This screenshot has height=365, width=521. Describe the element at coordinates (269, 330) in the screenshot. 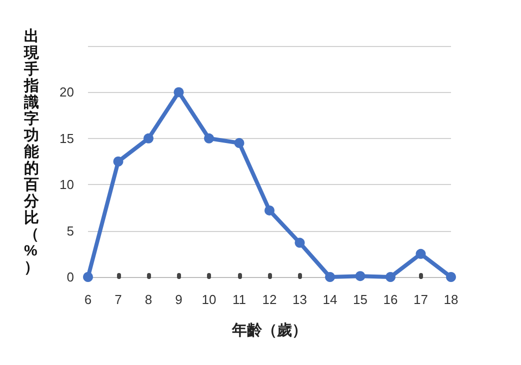

I see `x-axis-title: 年齡（歲）` at that location.